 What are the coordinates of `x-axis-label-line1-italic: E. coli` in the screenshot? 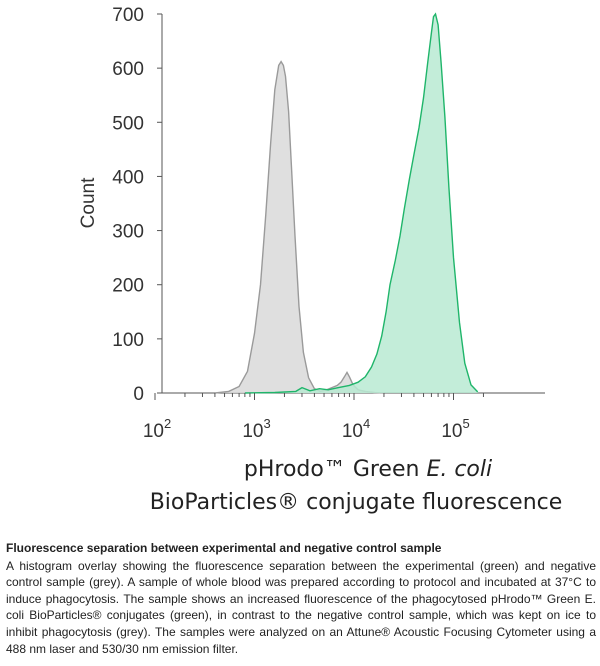 It's located at (459, 469).